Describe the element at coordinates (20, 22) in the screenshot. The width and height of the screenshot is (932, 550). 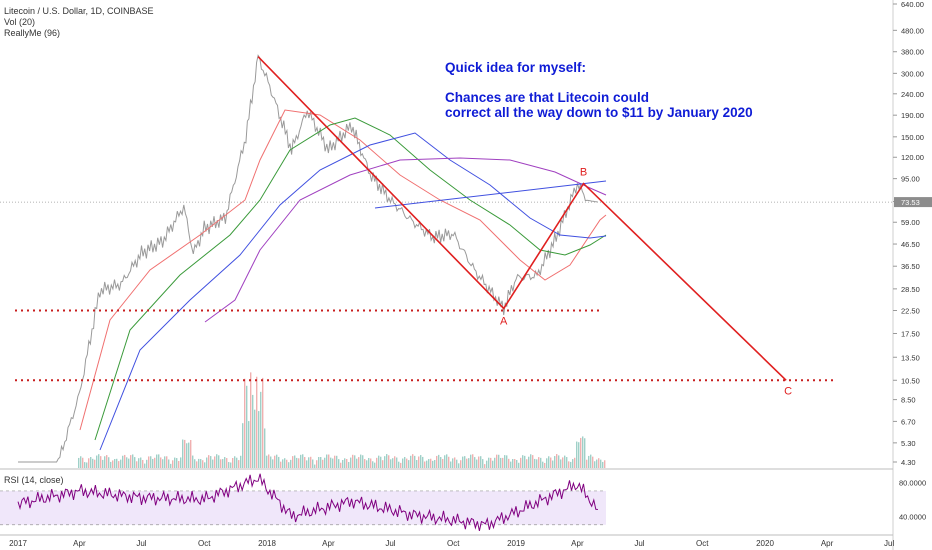
I see `volume-legend: Vol (20)` at that location.